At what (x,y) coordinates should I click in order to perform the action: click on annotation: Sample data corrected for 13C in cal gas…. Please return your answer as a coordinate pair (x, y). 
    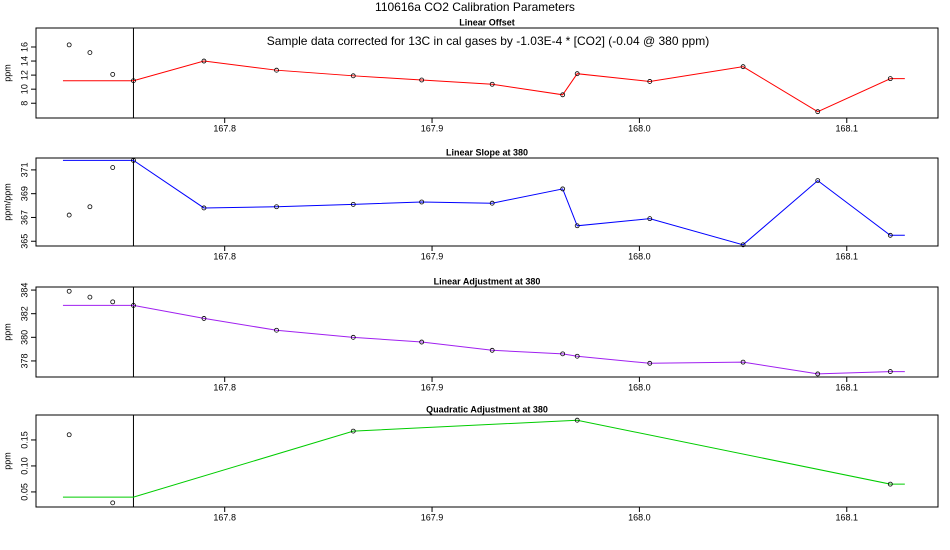
    Looking at the image, I should click on (488, 41).